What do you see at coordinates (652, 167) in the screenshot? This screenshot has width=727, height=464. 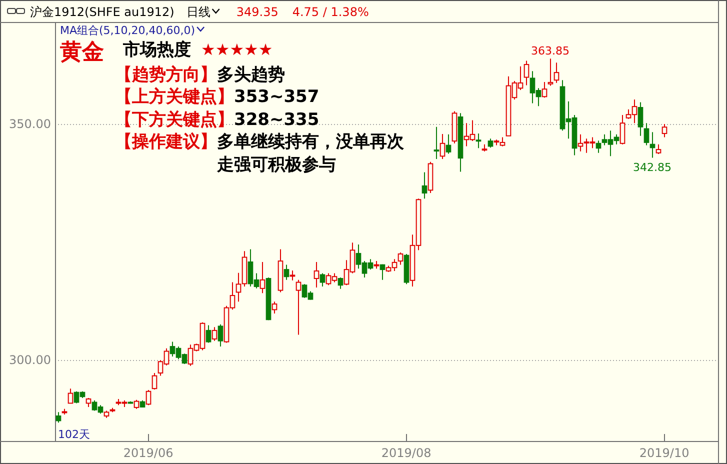 I see `annotation: 342.85` at bounding box center [652, 167].